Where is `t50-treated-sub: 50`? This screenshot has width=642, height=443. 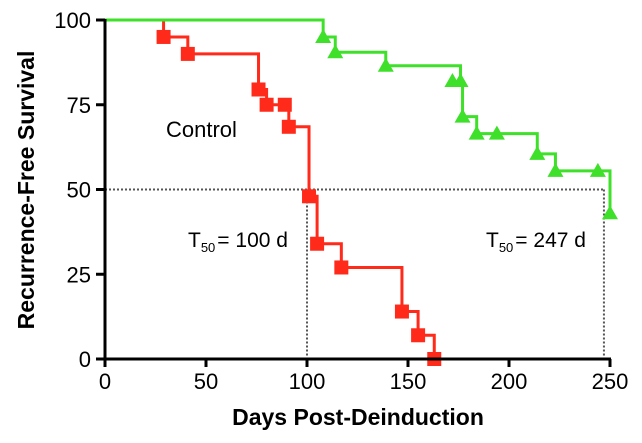 t50-treated-sub: 50 is located at coordinates (506, 247).